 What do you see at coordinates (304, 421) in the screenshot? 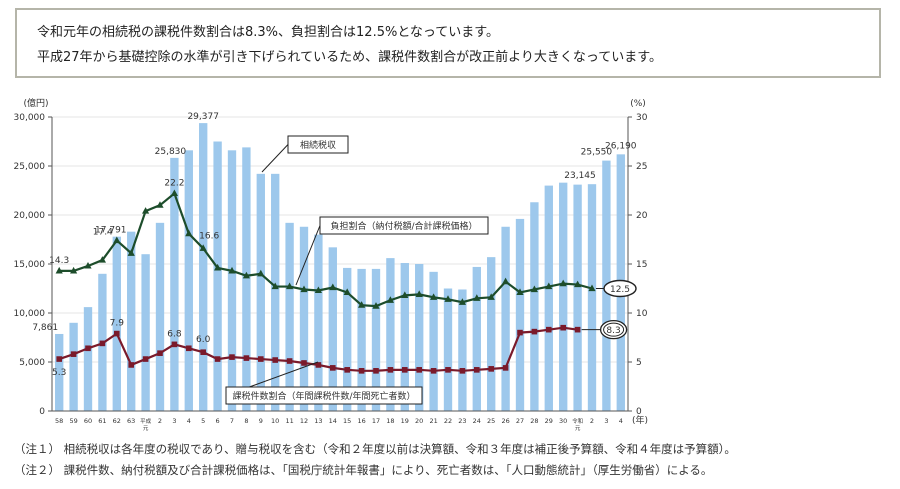
I see `x-tick-label: 12` at bounding box center [304, 421].